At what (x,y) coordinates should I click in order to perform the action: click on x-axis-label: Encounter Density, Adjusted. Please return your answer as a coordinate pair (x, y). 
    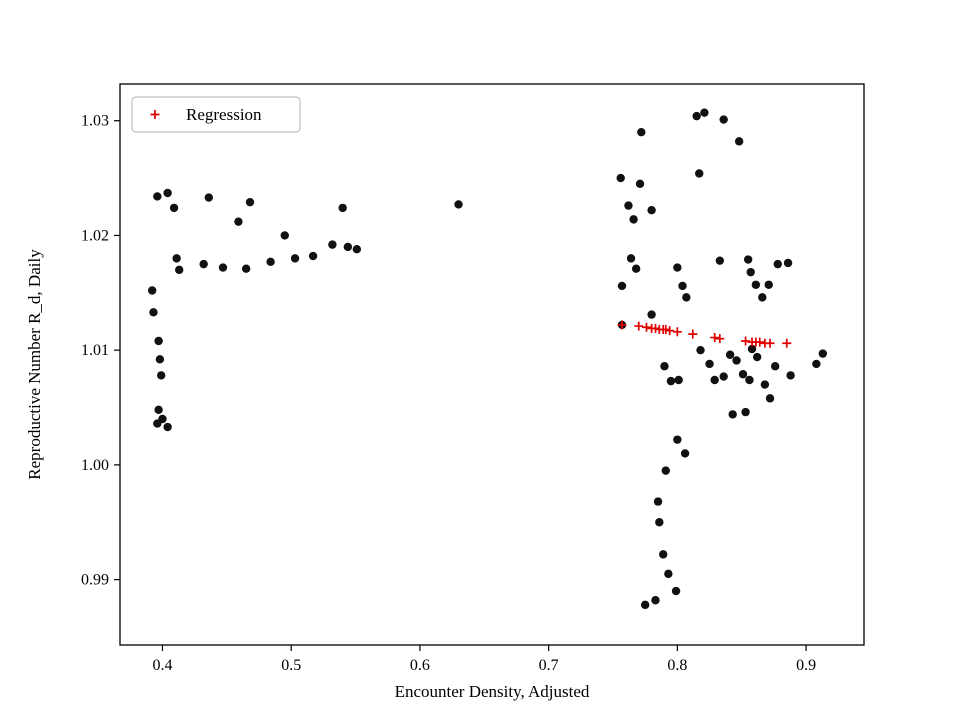
    Looking at the image, I should click on (492, 691).